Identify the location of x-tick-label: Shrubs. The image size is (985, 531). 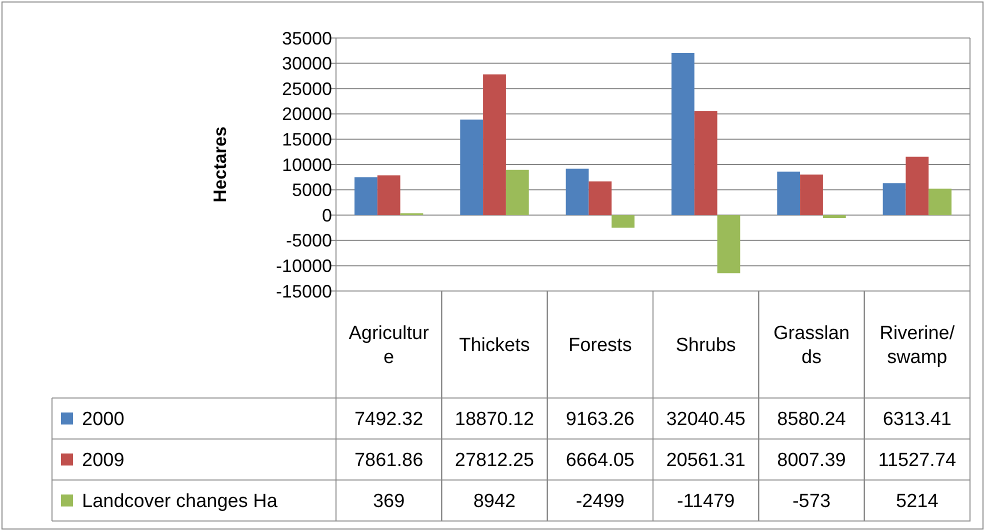
(706, 345).